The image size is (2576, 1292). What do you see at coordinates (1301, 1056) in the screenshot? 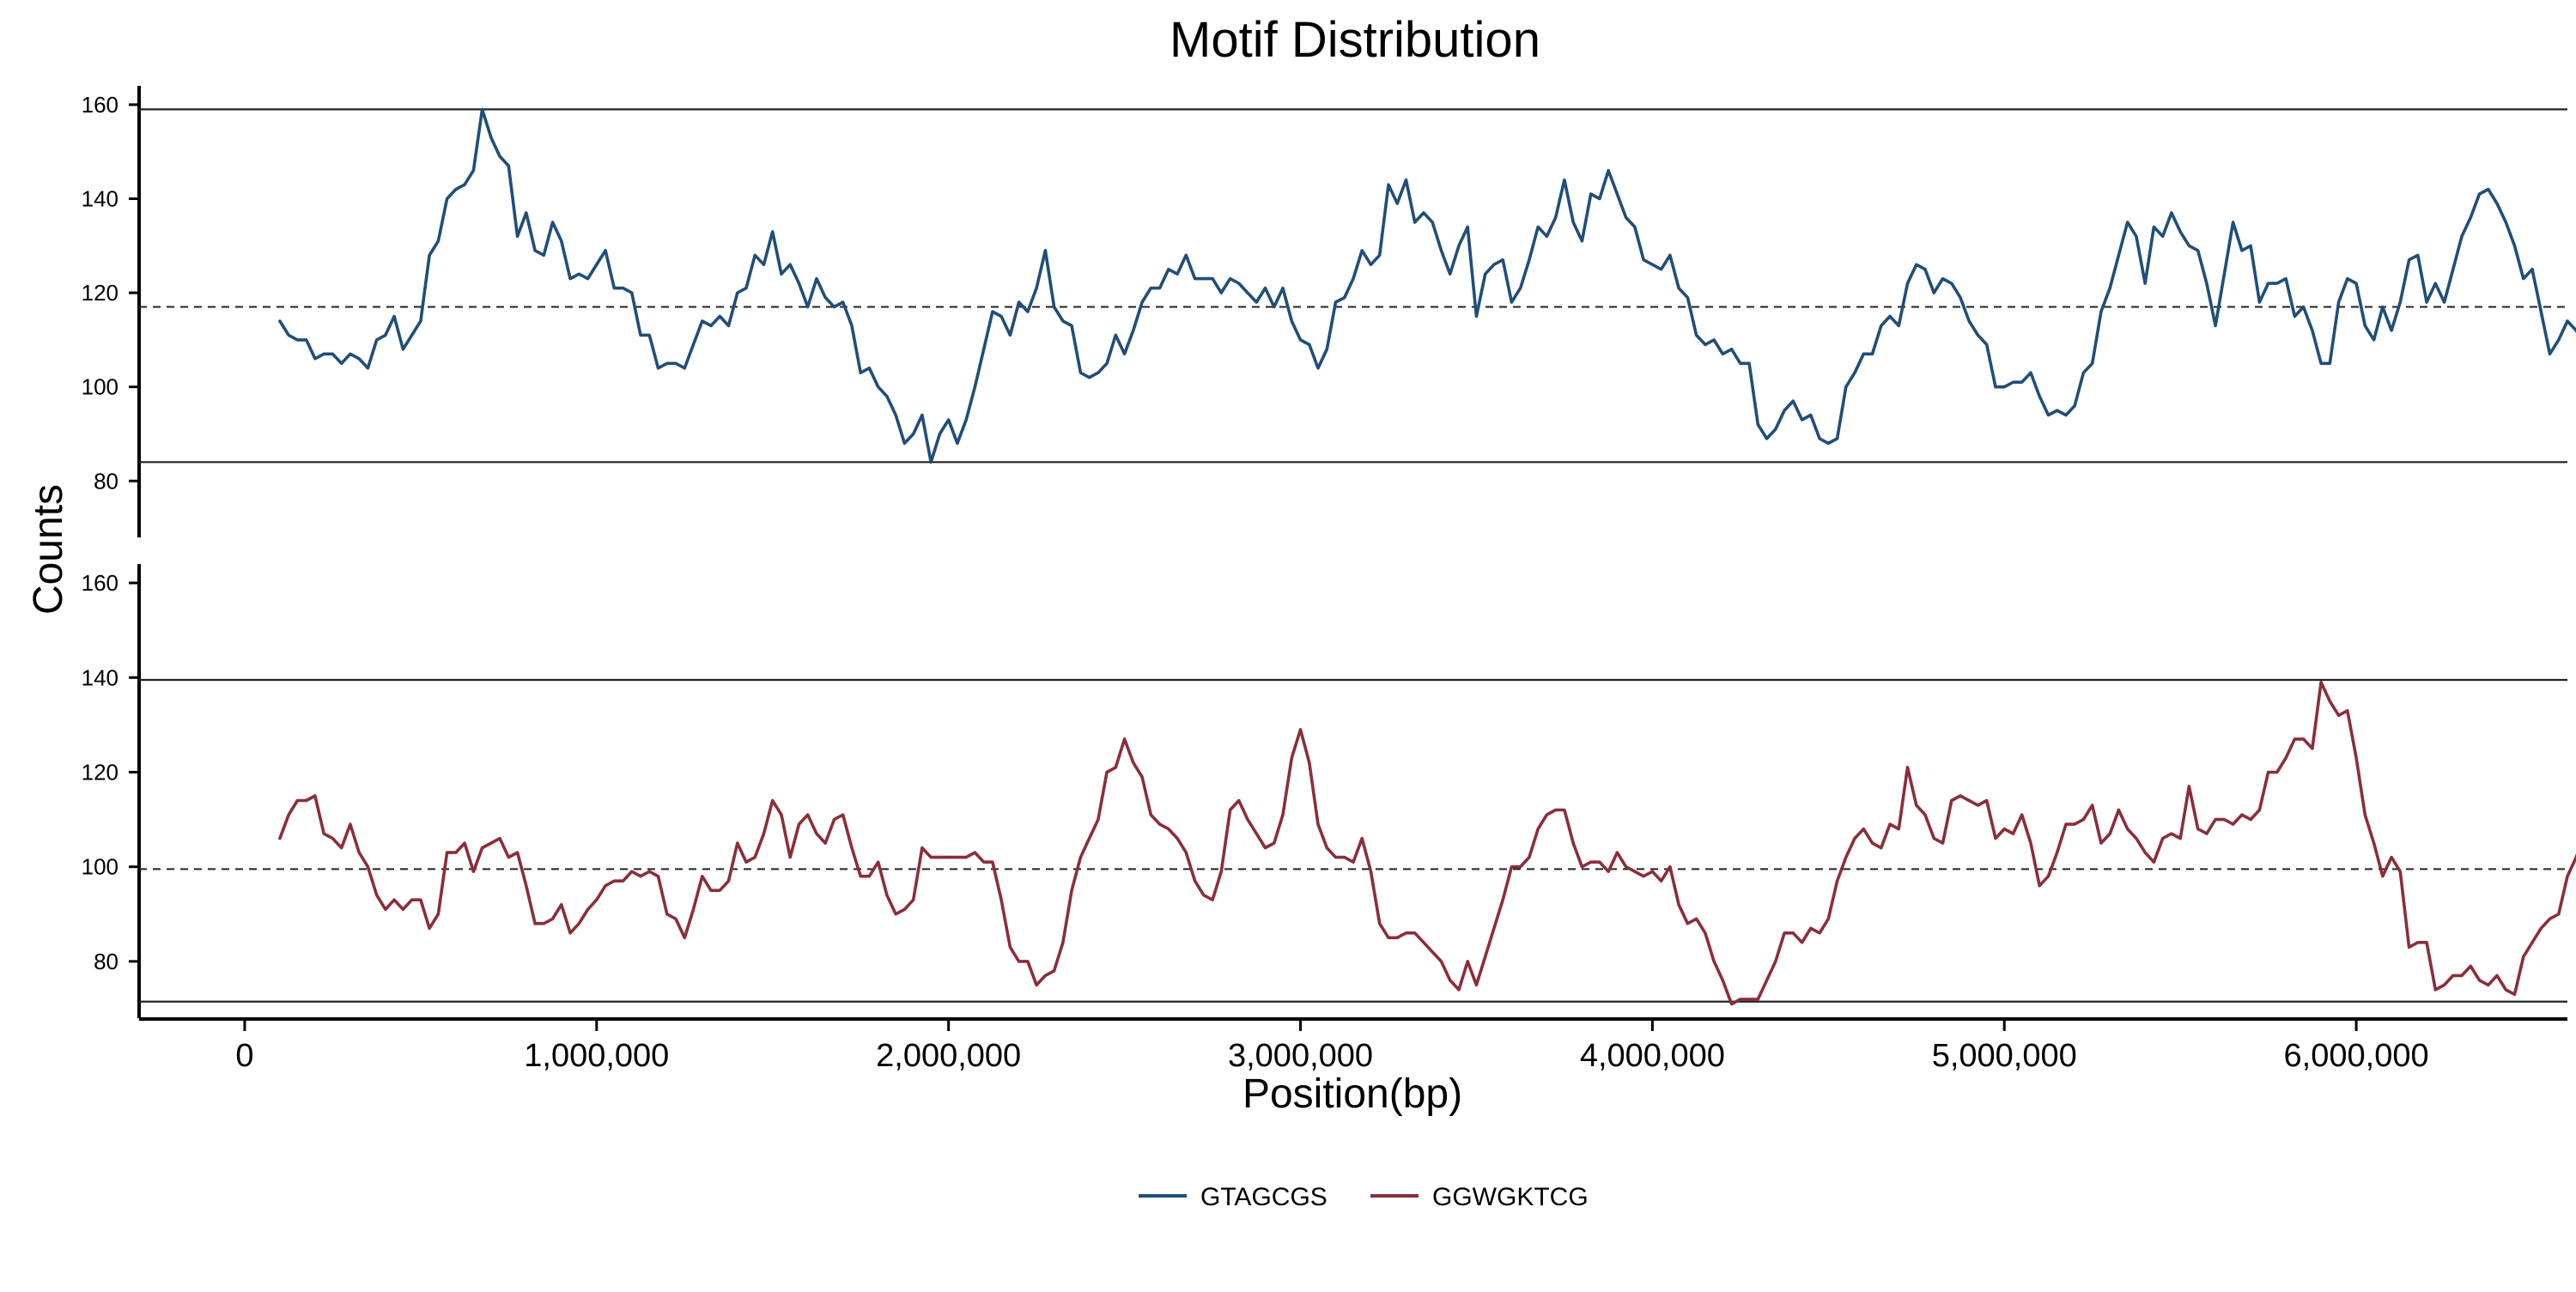
I see `x-tick-label: 3,000,000` at bounding box center [1301, 1056].